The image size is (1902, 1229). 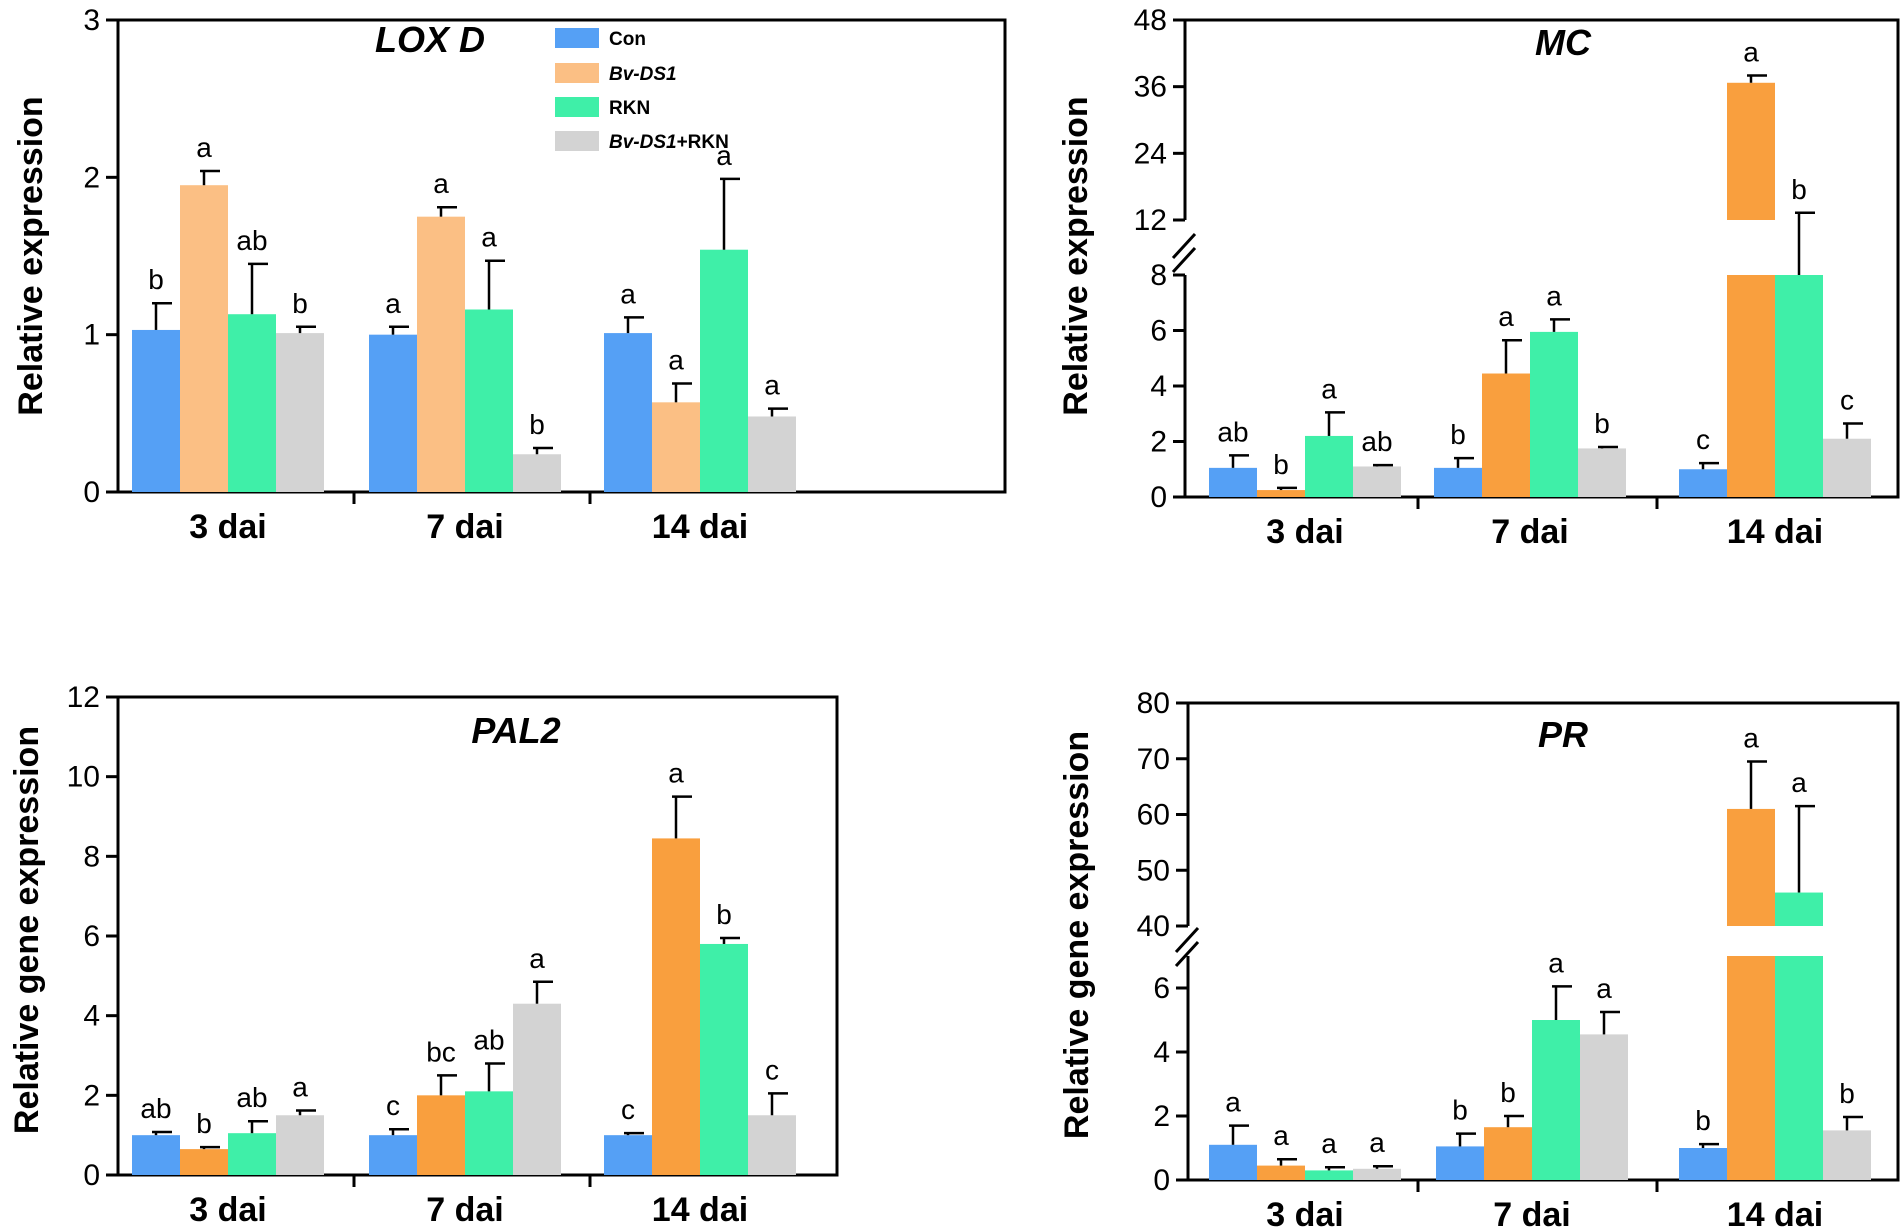 What do you see at coordinates (83, 777) in the screenshot?
I see `y-tick-label: 10` at bounding box center [83, 777].